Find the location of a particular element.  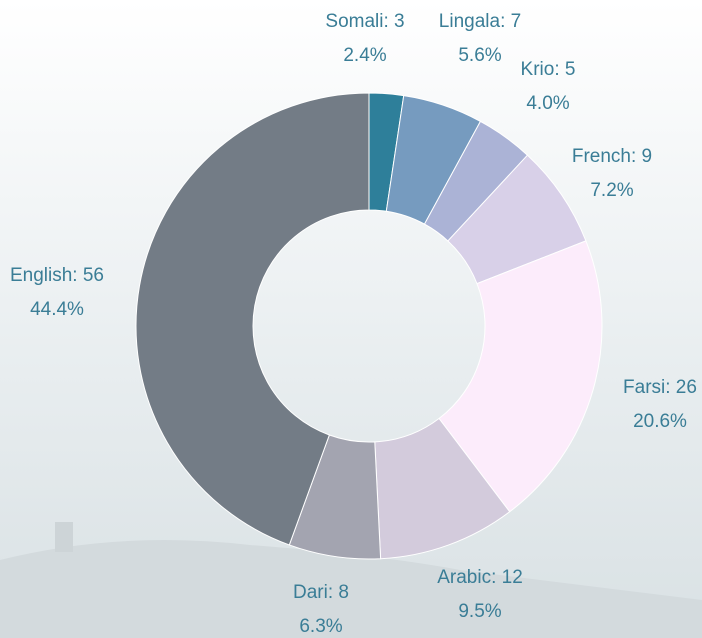

slice-label: Dari: 8 is located at coordinates (321, 592).